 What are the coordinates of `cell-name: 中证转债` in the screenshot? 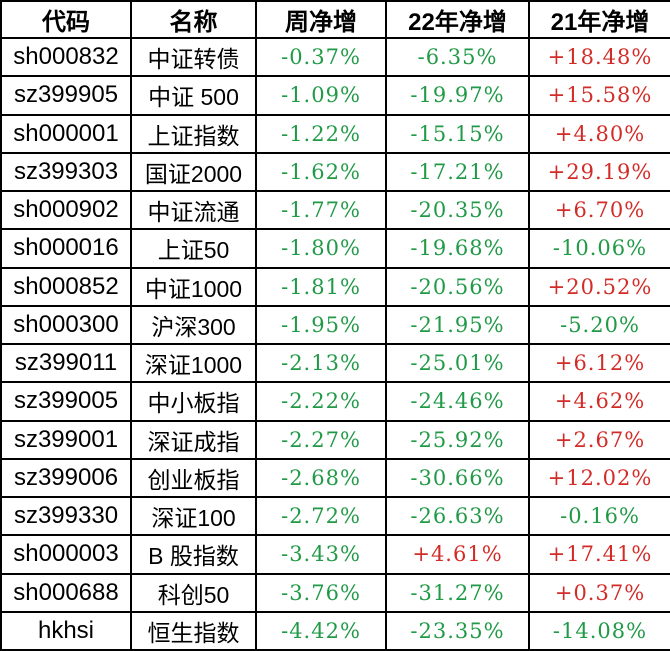 It's located at (193, 57).